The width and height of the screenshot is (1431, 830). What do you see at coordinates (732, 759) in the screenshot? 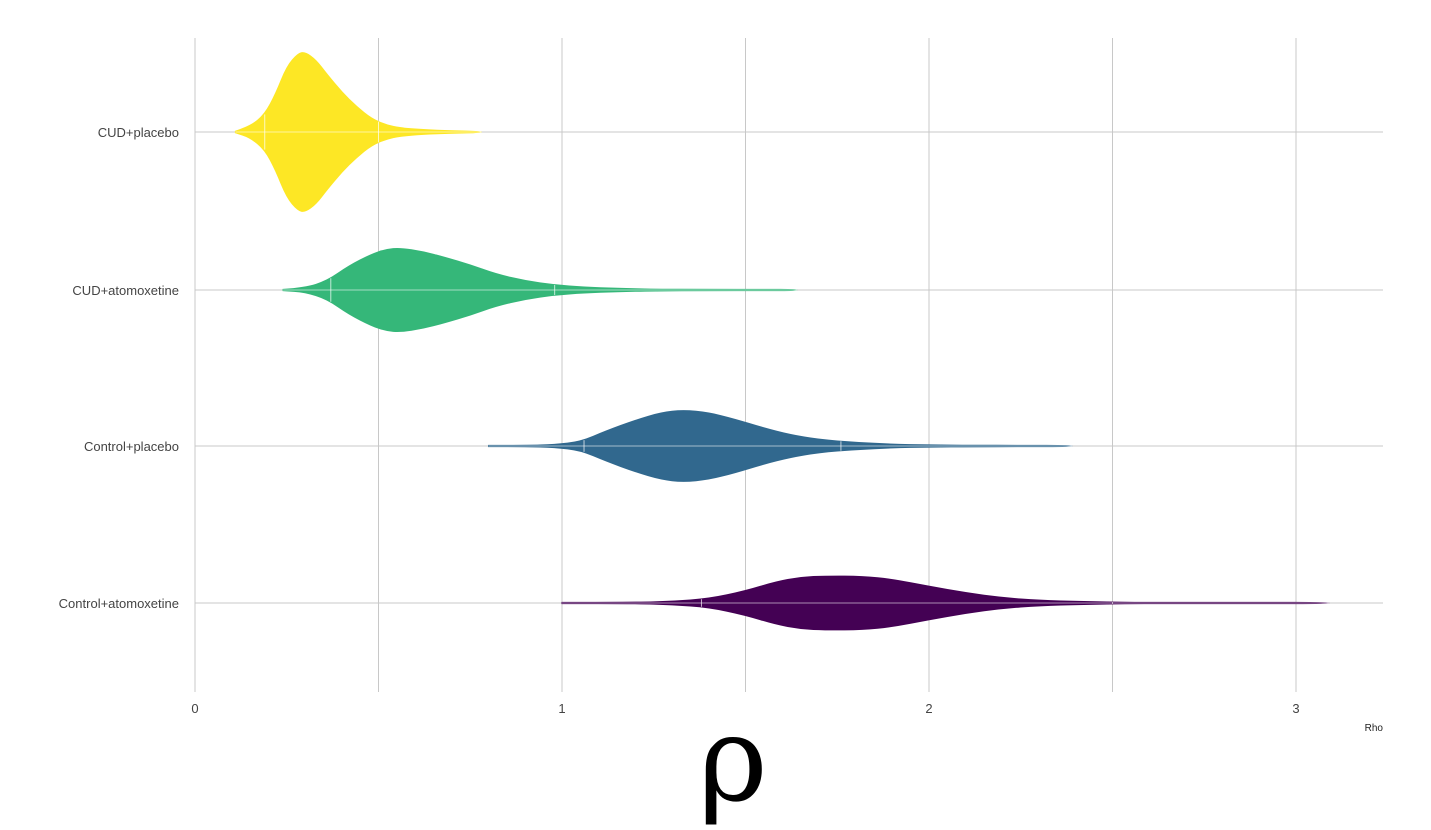
I see `rho-symbol: ρ` at bounding box center [732, 759].